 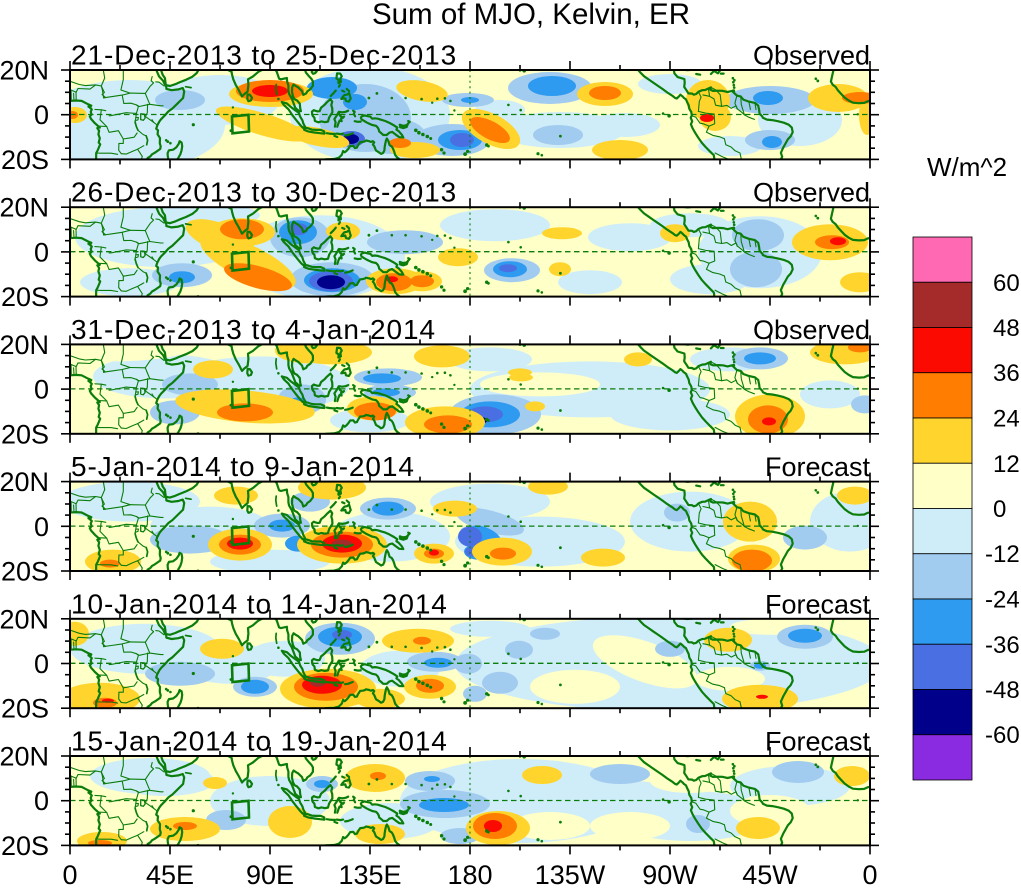 I want to click on svg-text: 60, so click(x=1006, y=283).